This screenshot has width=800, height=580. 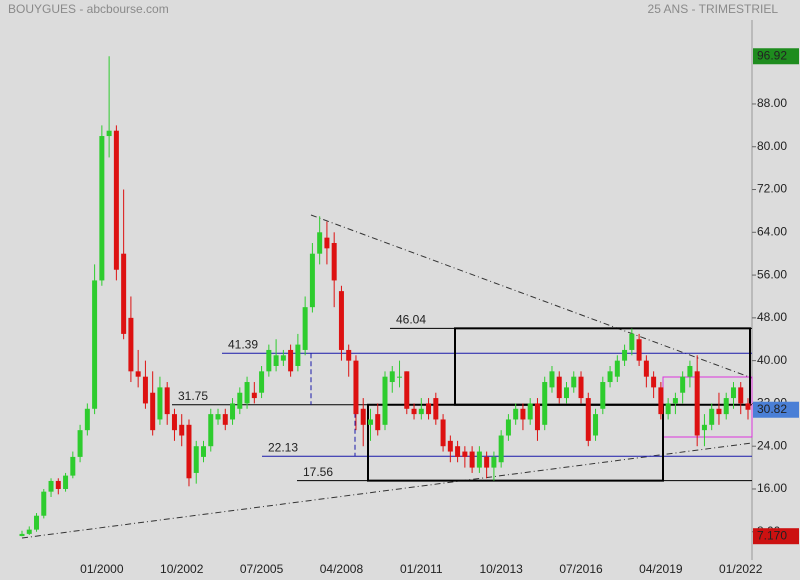 What do you see at coordinates (772, 146) in the screenshot?
I see `y-tick-label: 80.00` at bounding box center [772, 146].